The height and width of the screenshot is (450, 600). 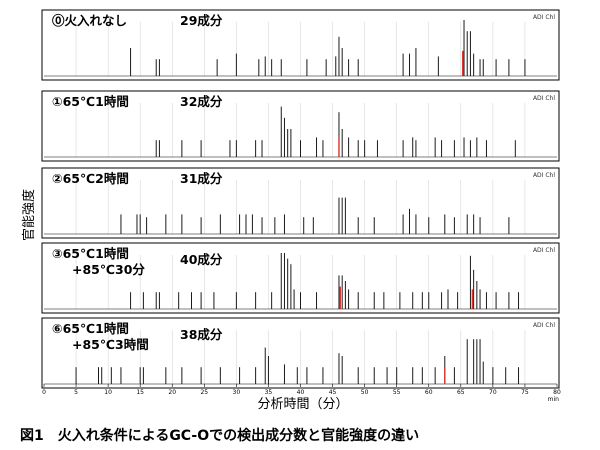 I want to click on x-tick-label: 80, so click(x=557, y=392).